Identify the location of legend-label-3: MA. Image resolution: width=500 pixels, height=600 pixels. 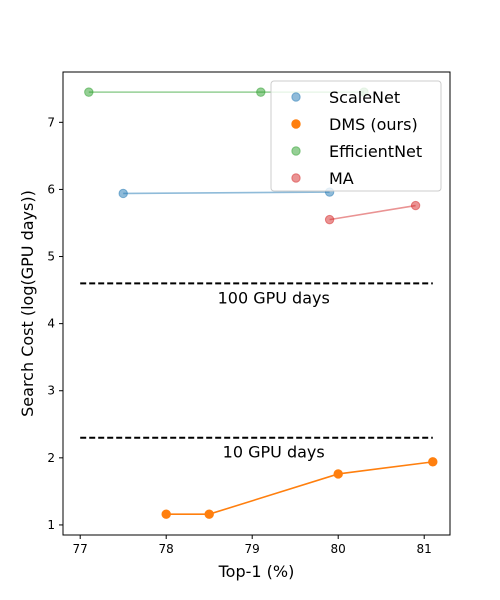
(341, 178).